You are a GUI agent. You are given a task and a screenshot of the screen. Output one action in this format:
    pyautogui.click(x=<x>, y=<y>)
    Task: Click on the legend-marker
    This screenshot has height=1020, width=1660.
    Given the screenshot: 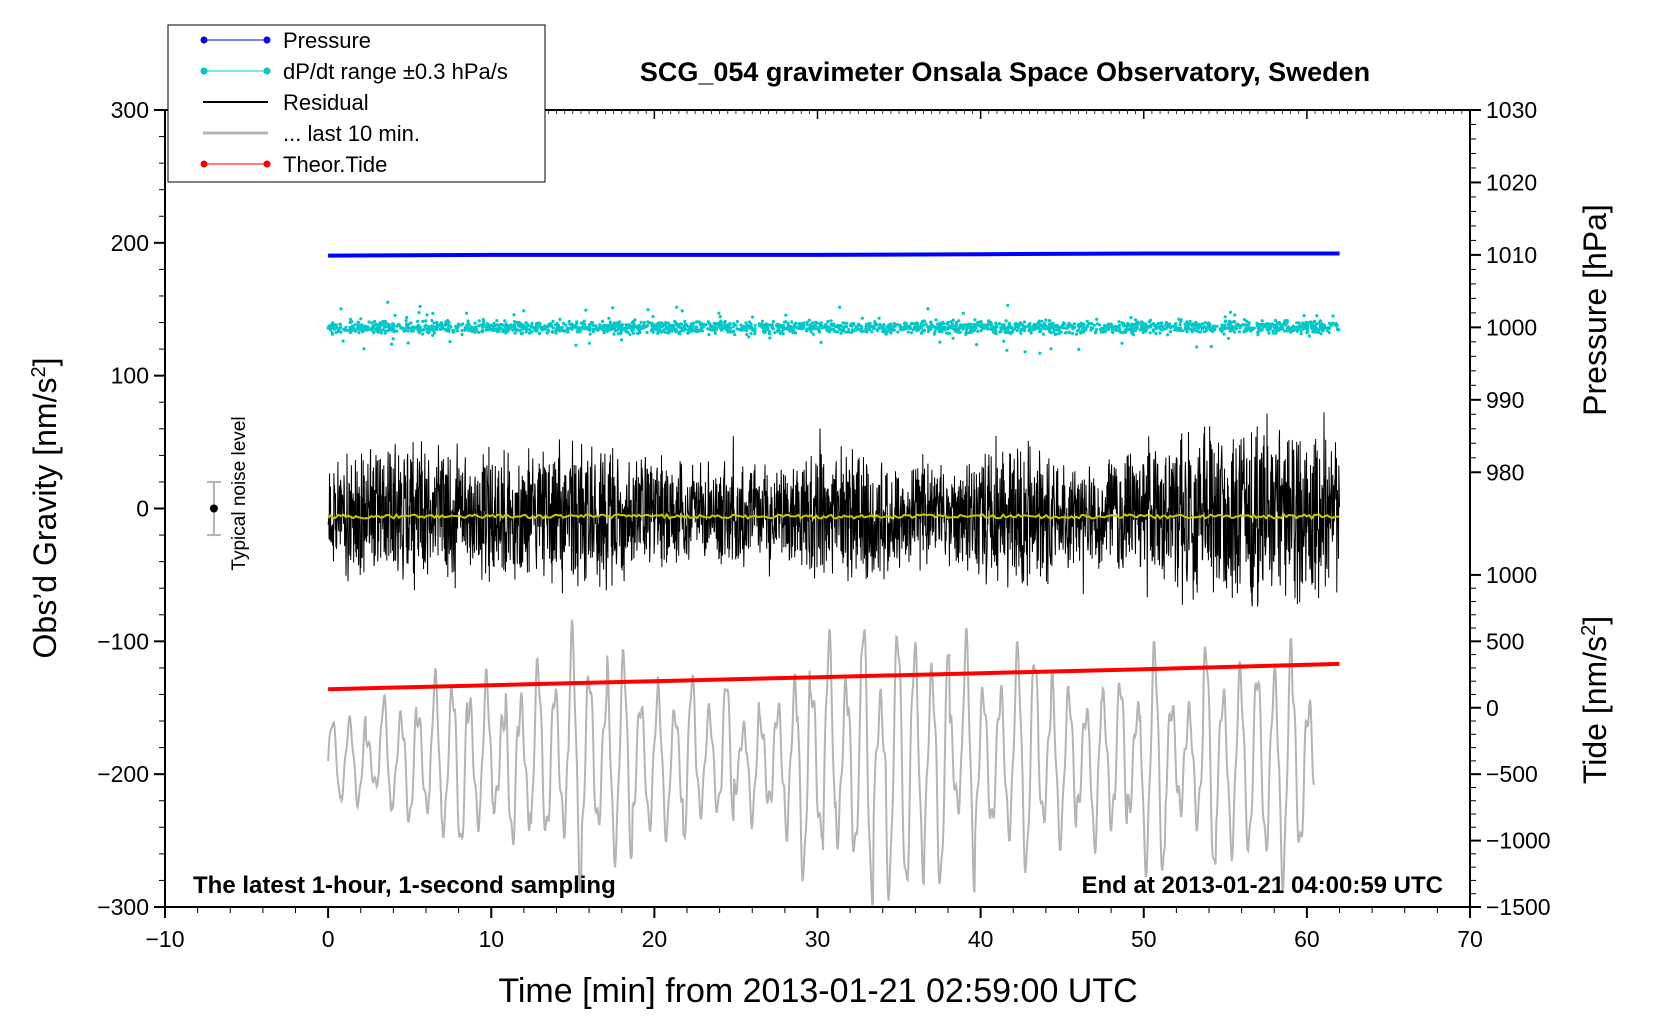 What is the action you would take?
    pyautogui.click(x=204, y=164)
    